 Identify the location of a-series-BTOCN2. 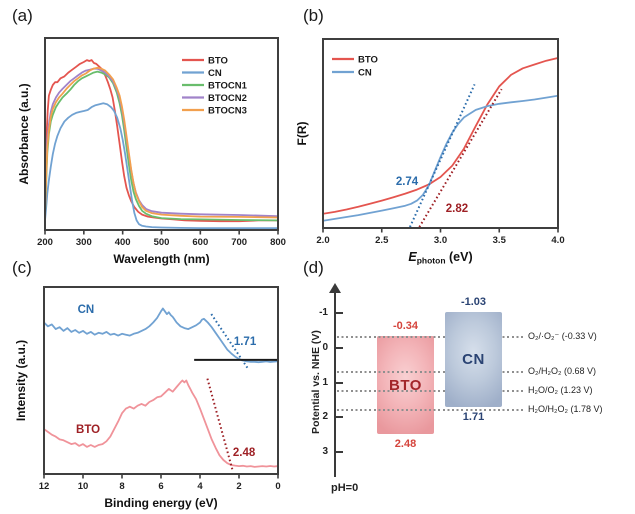
(161, 142).